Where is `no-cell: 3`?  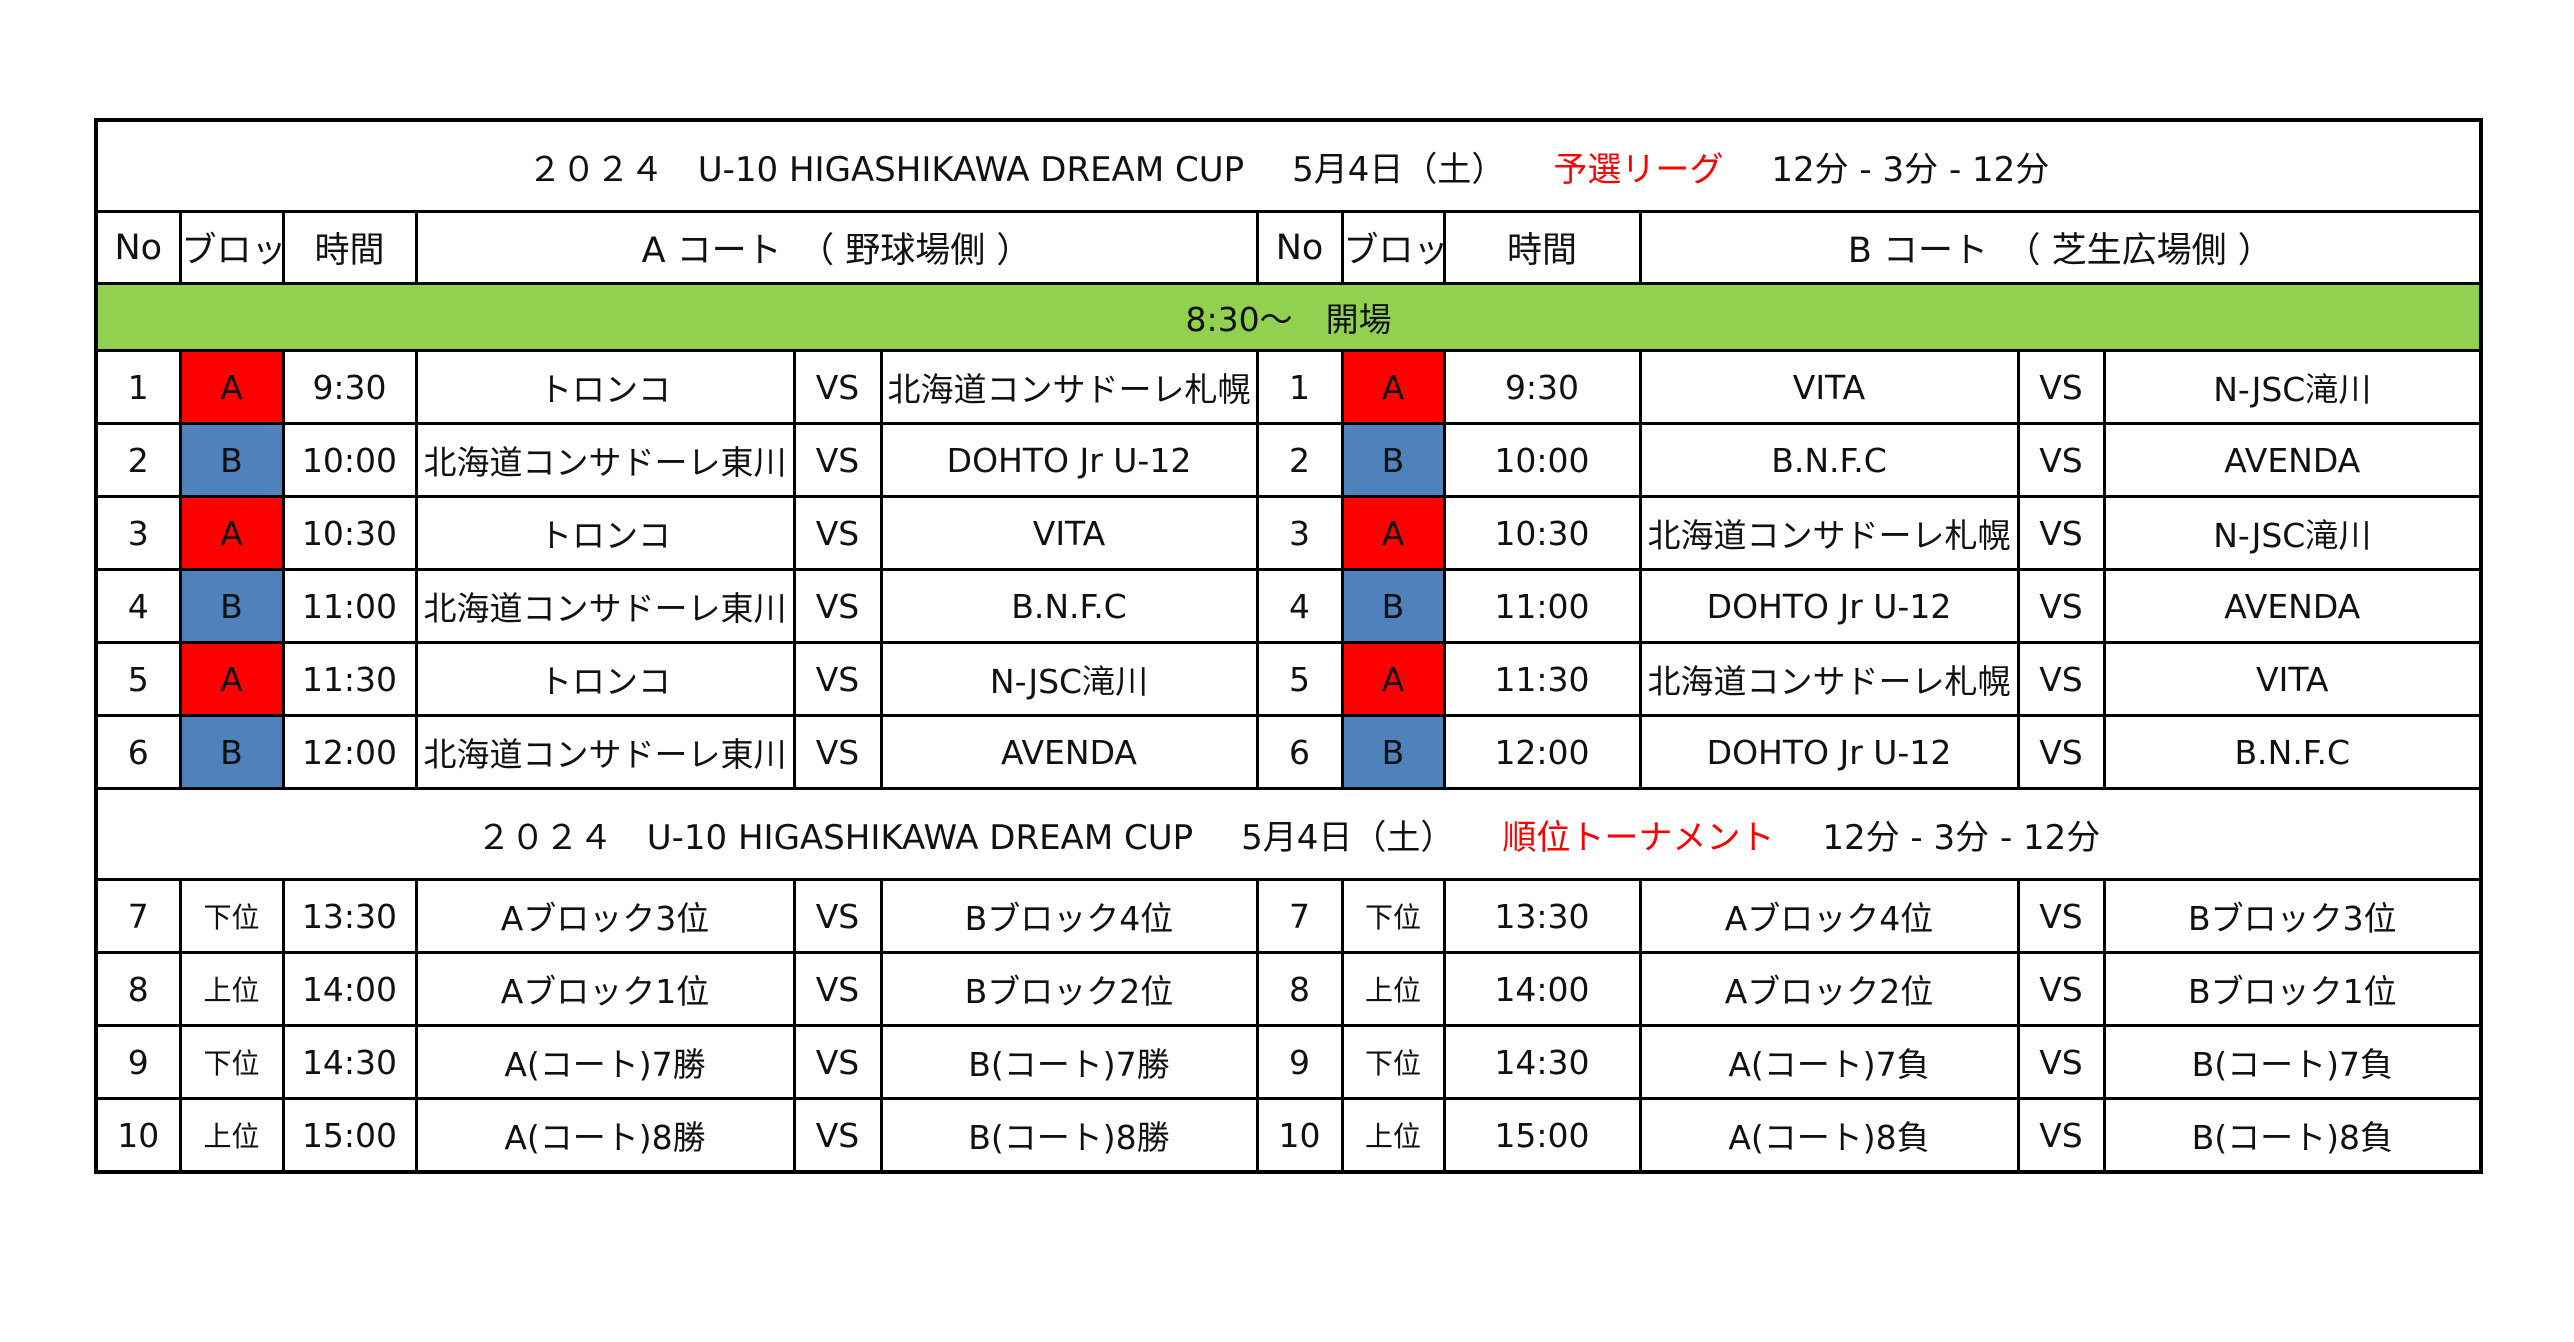
no-cell: 3 is located at coordinates (138, 533).